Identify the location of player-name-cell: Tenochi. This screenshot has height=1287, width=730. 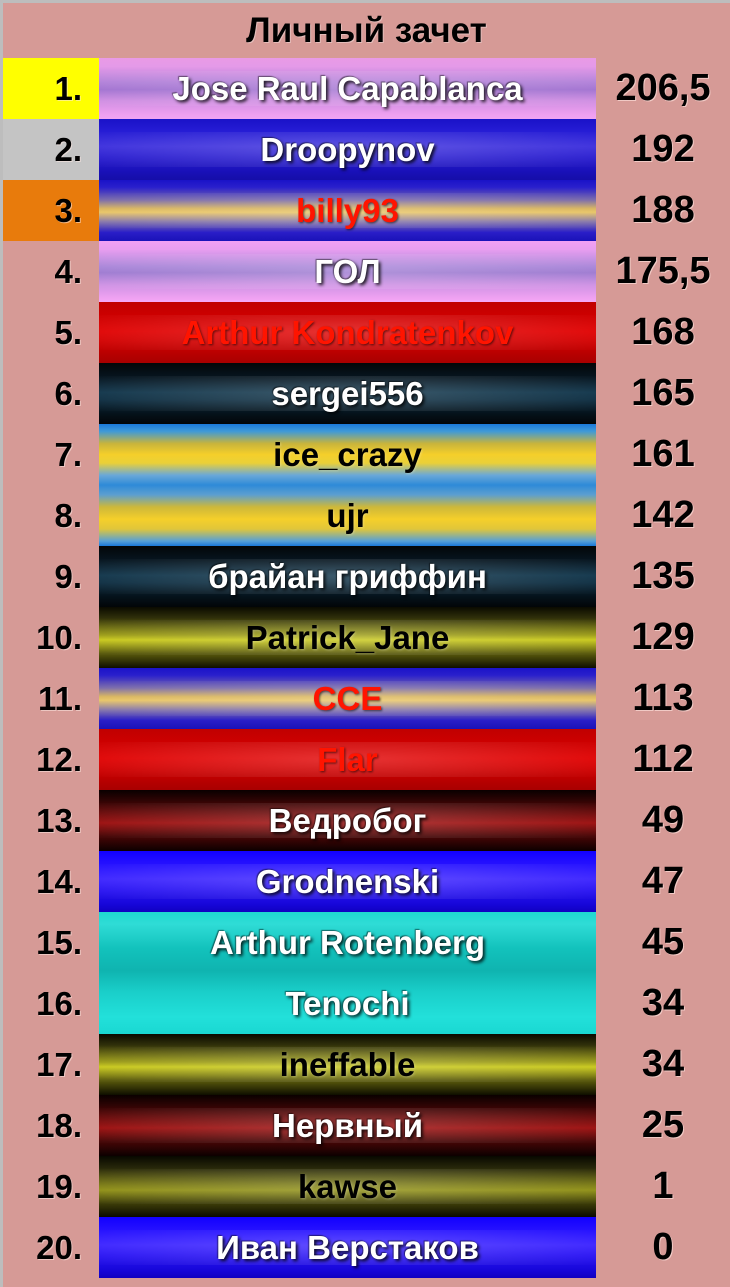
(347, 1003).